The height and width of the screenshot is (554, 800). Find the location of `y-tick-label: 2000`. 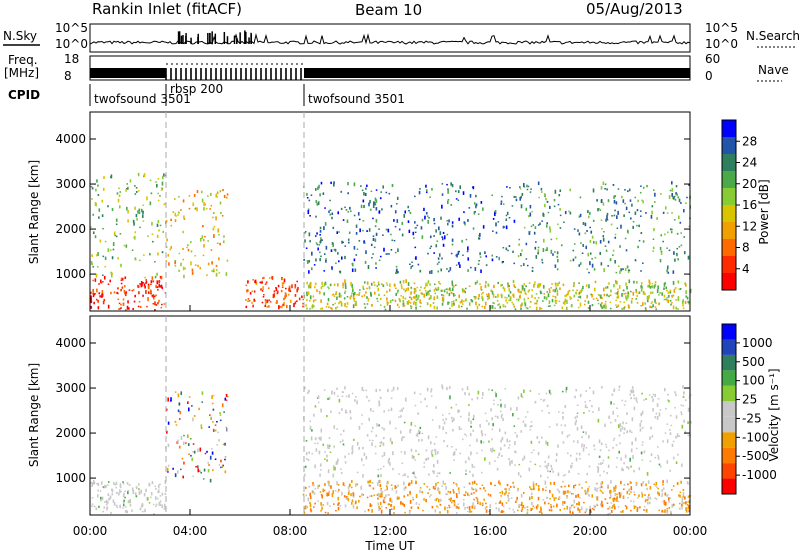

y-tick-label: 2000 is located at coordinates (70, 229).